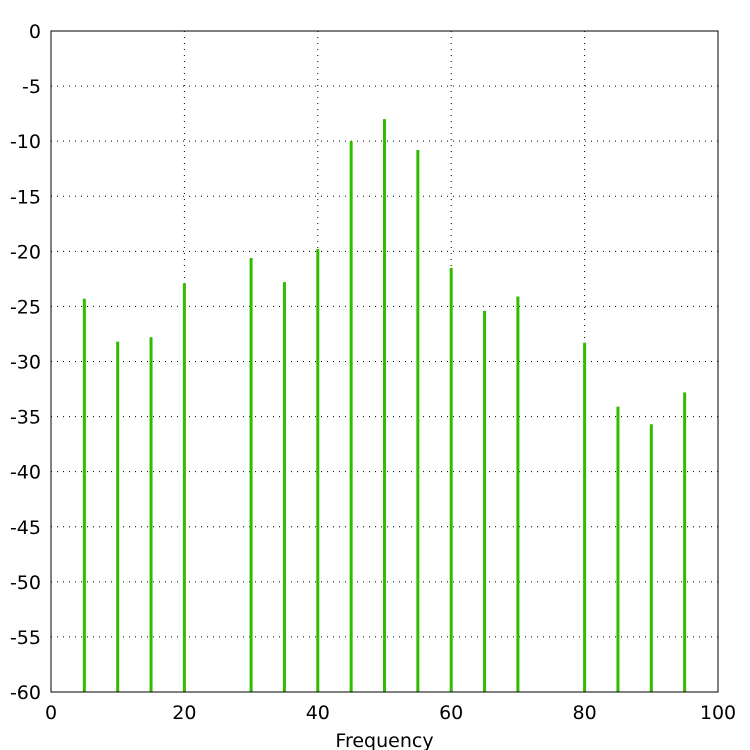  I want to click on x-tick-label: 100, so click(718, 713).